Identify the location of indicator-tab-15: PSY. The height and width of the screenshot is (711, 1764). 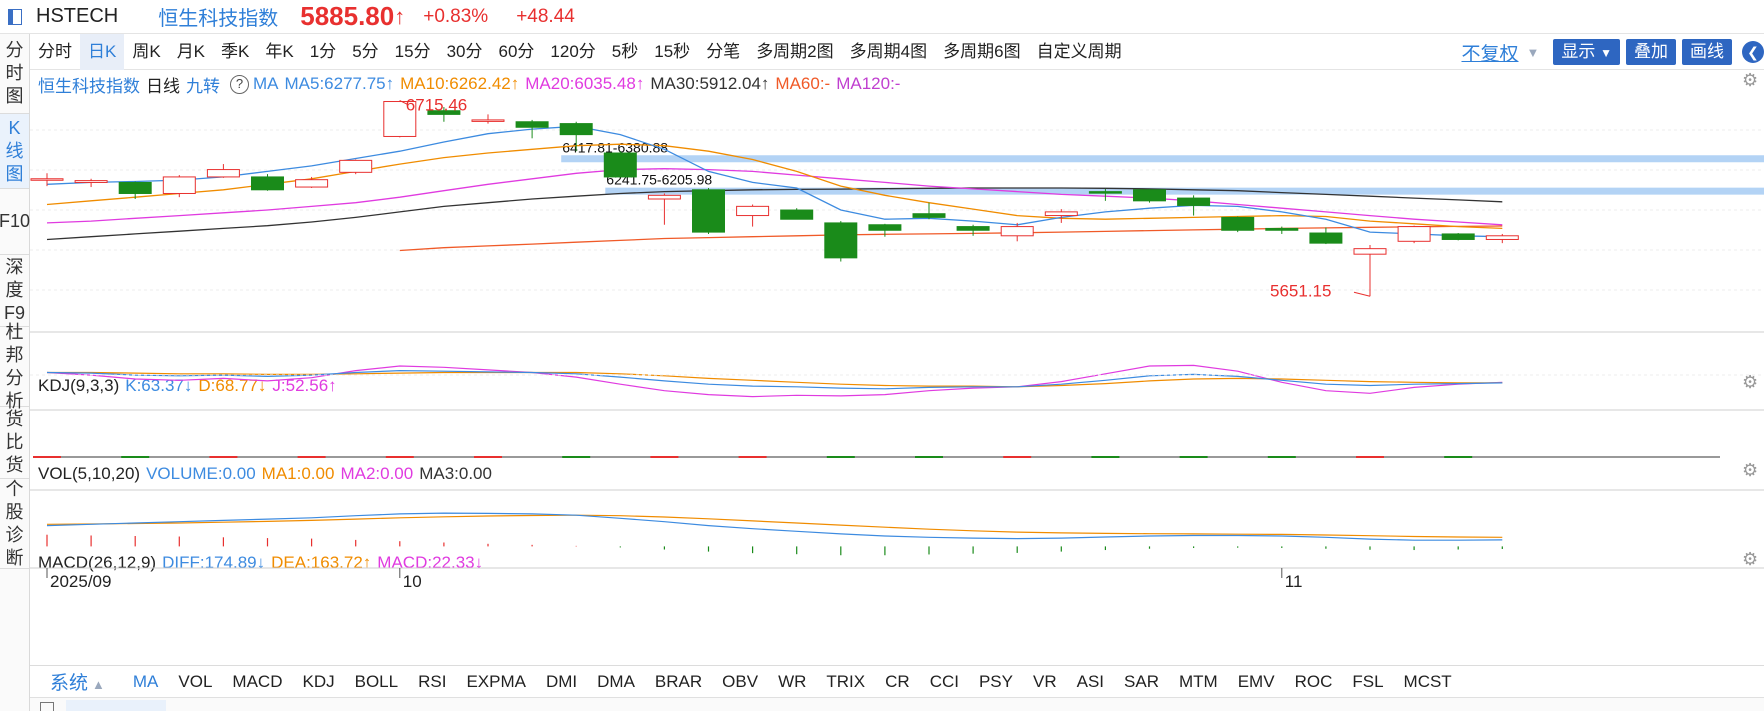
(995, 681).